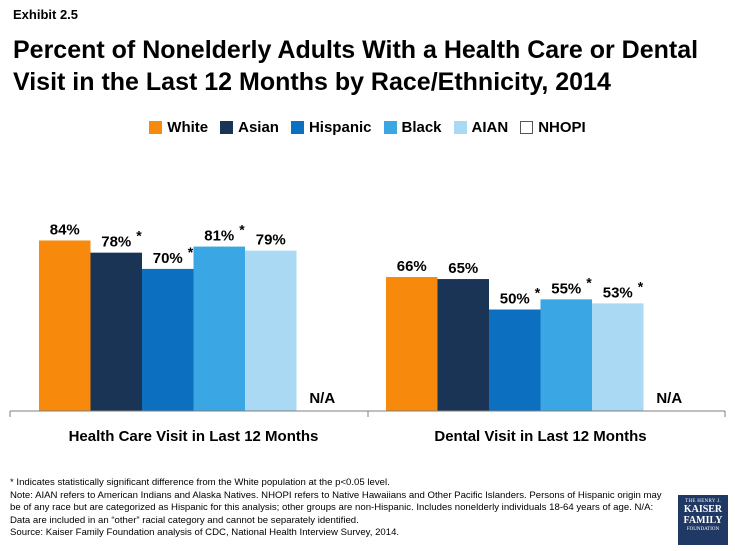 The height and width of the screenshot is (551, 735). I want to click on legend-item-nhopi: NHOPI, so click(553, 127).